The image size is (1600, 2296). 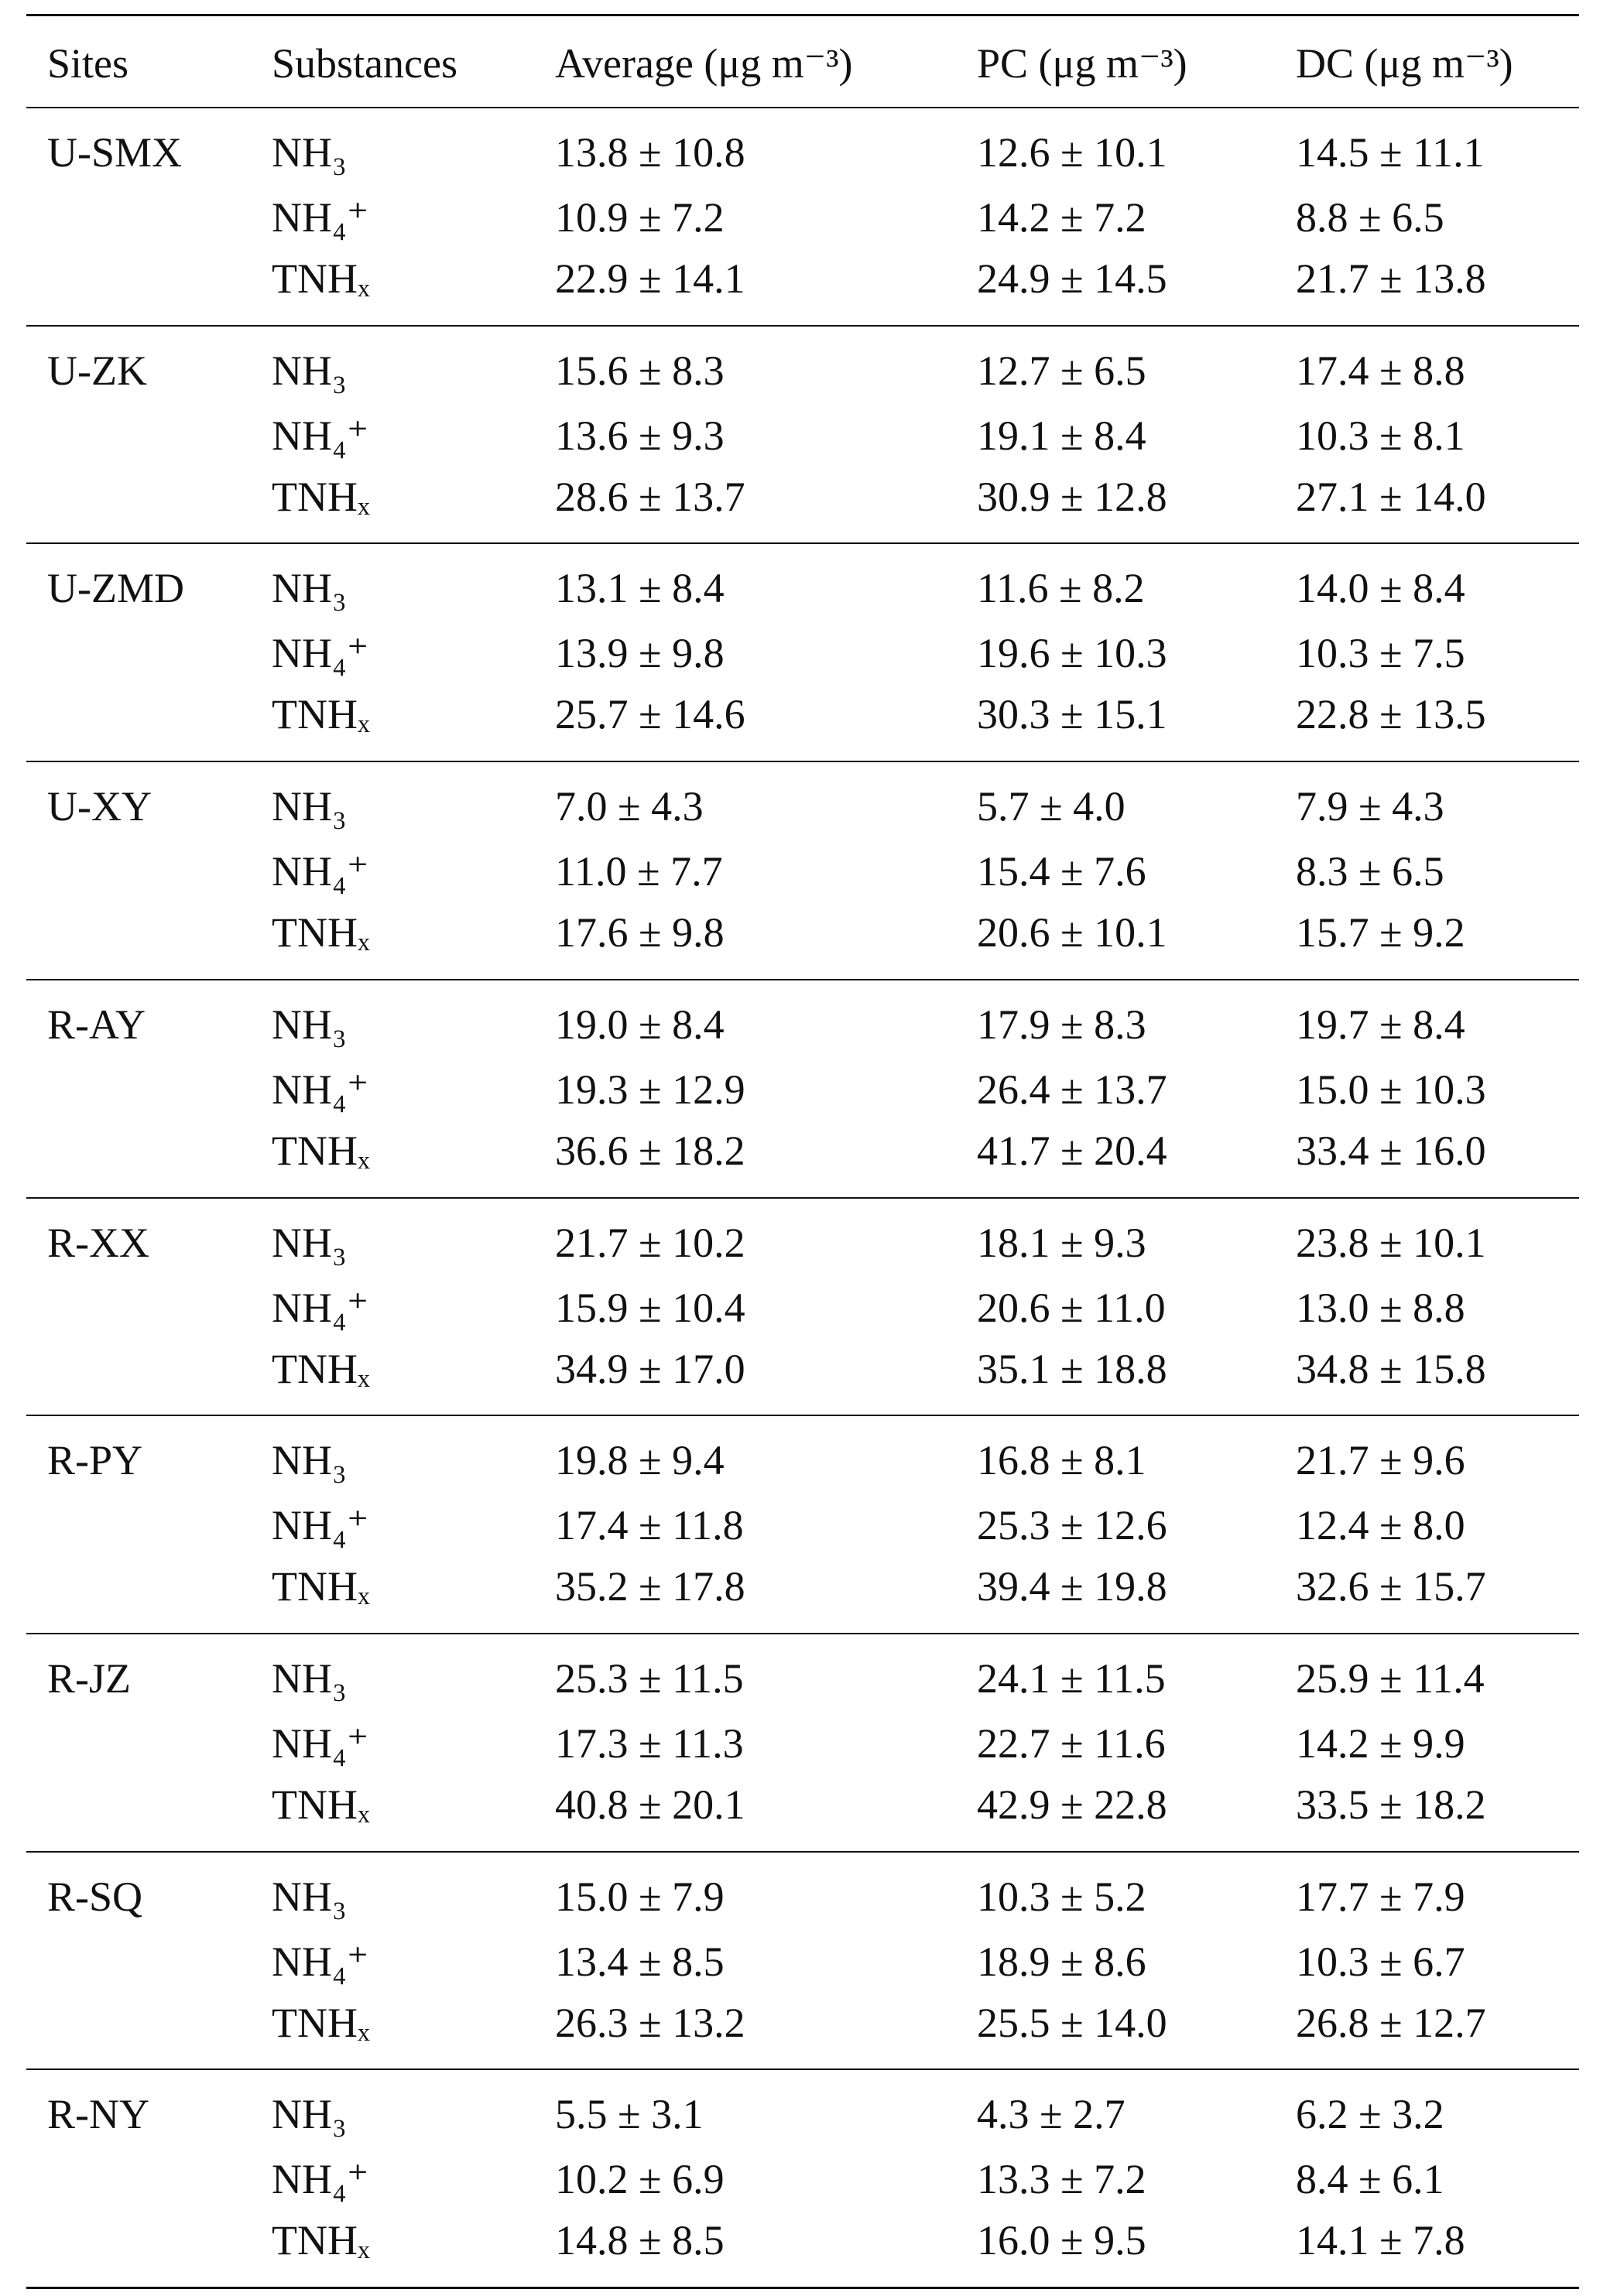 What do you see at coordinates (1380, 653) in the screenshot?
I see `value-cell: 10.3 ± 7.5` at bounding box center [1380, 653].